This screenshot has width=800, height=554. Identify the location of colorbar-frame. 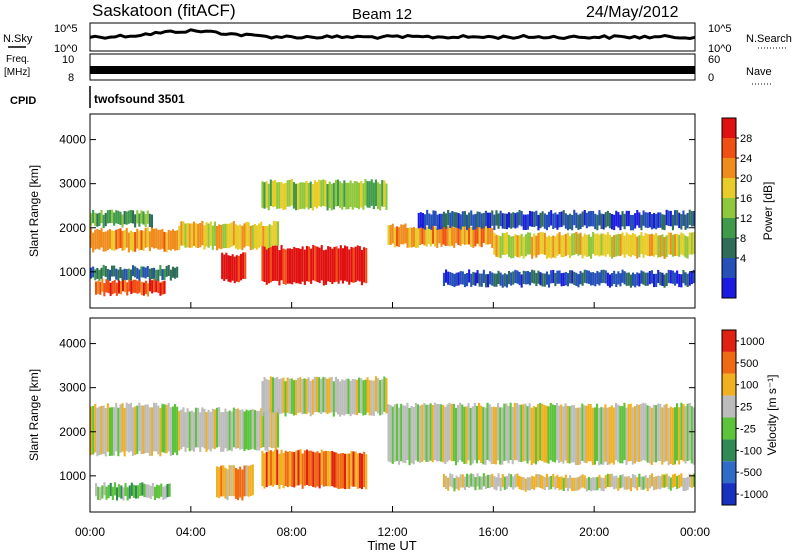
(729, 417).